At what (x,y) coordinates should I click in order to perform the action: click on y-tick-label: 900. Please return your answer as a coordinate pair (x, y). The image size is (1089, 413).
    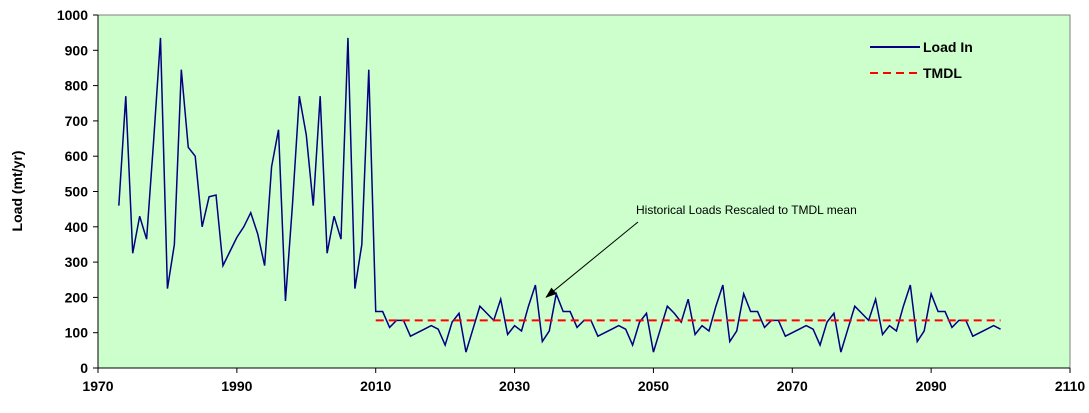
    Looking at the image, I should click on (77, 50).